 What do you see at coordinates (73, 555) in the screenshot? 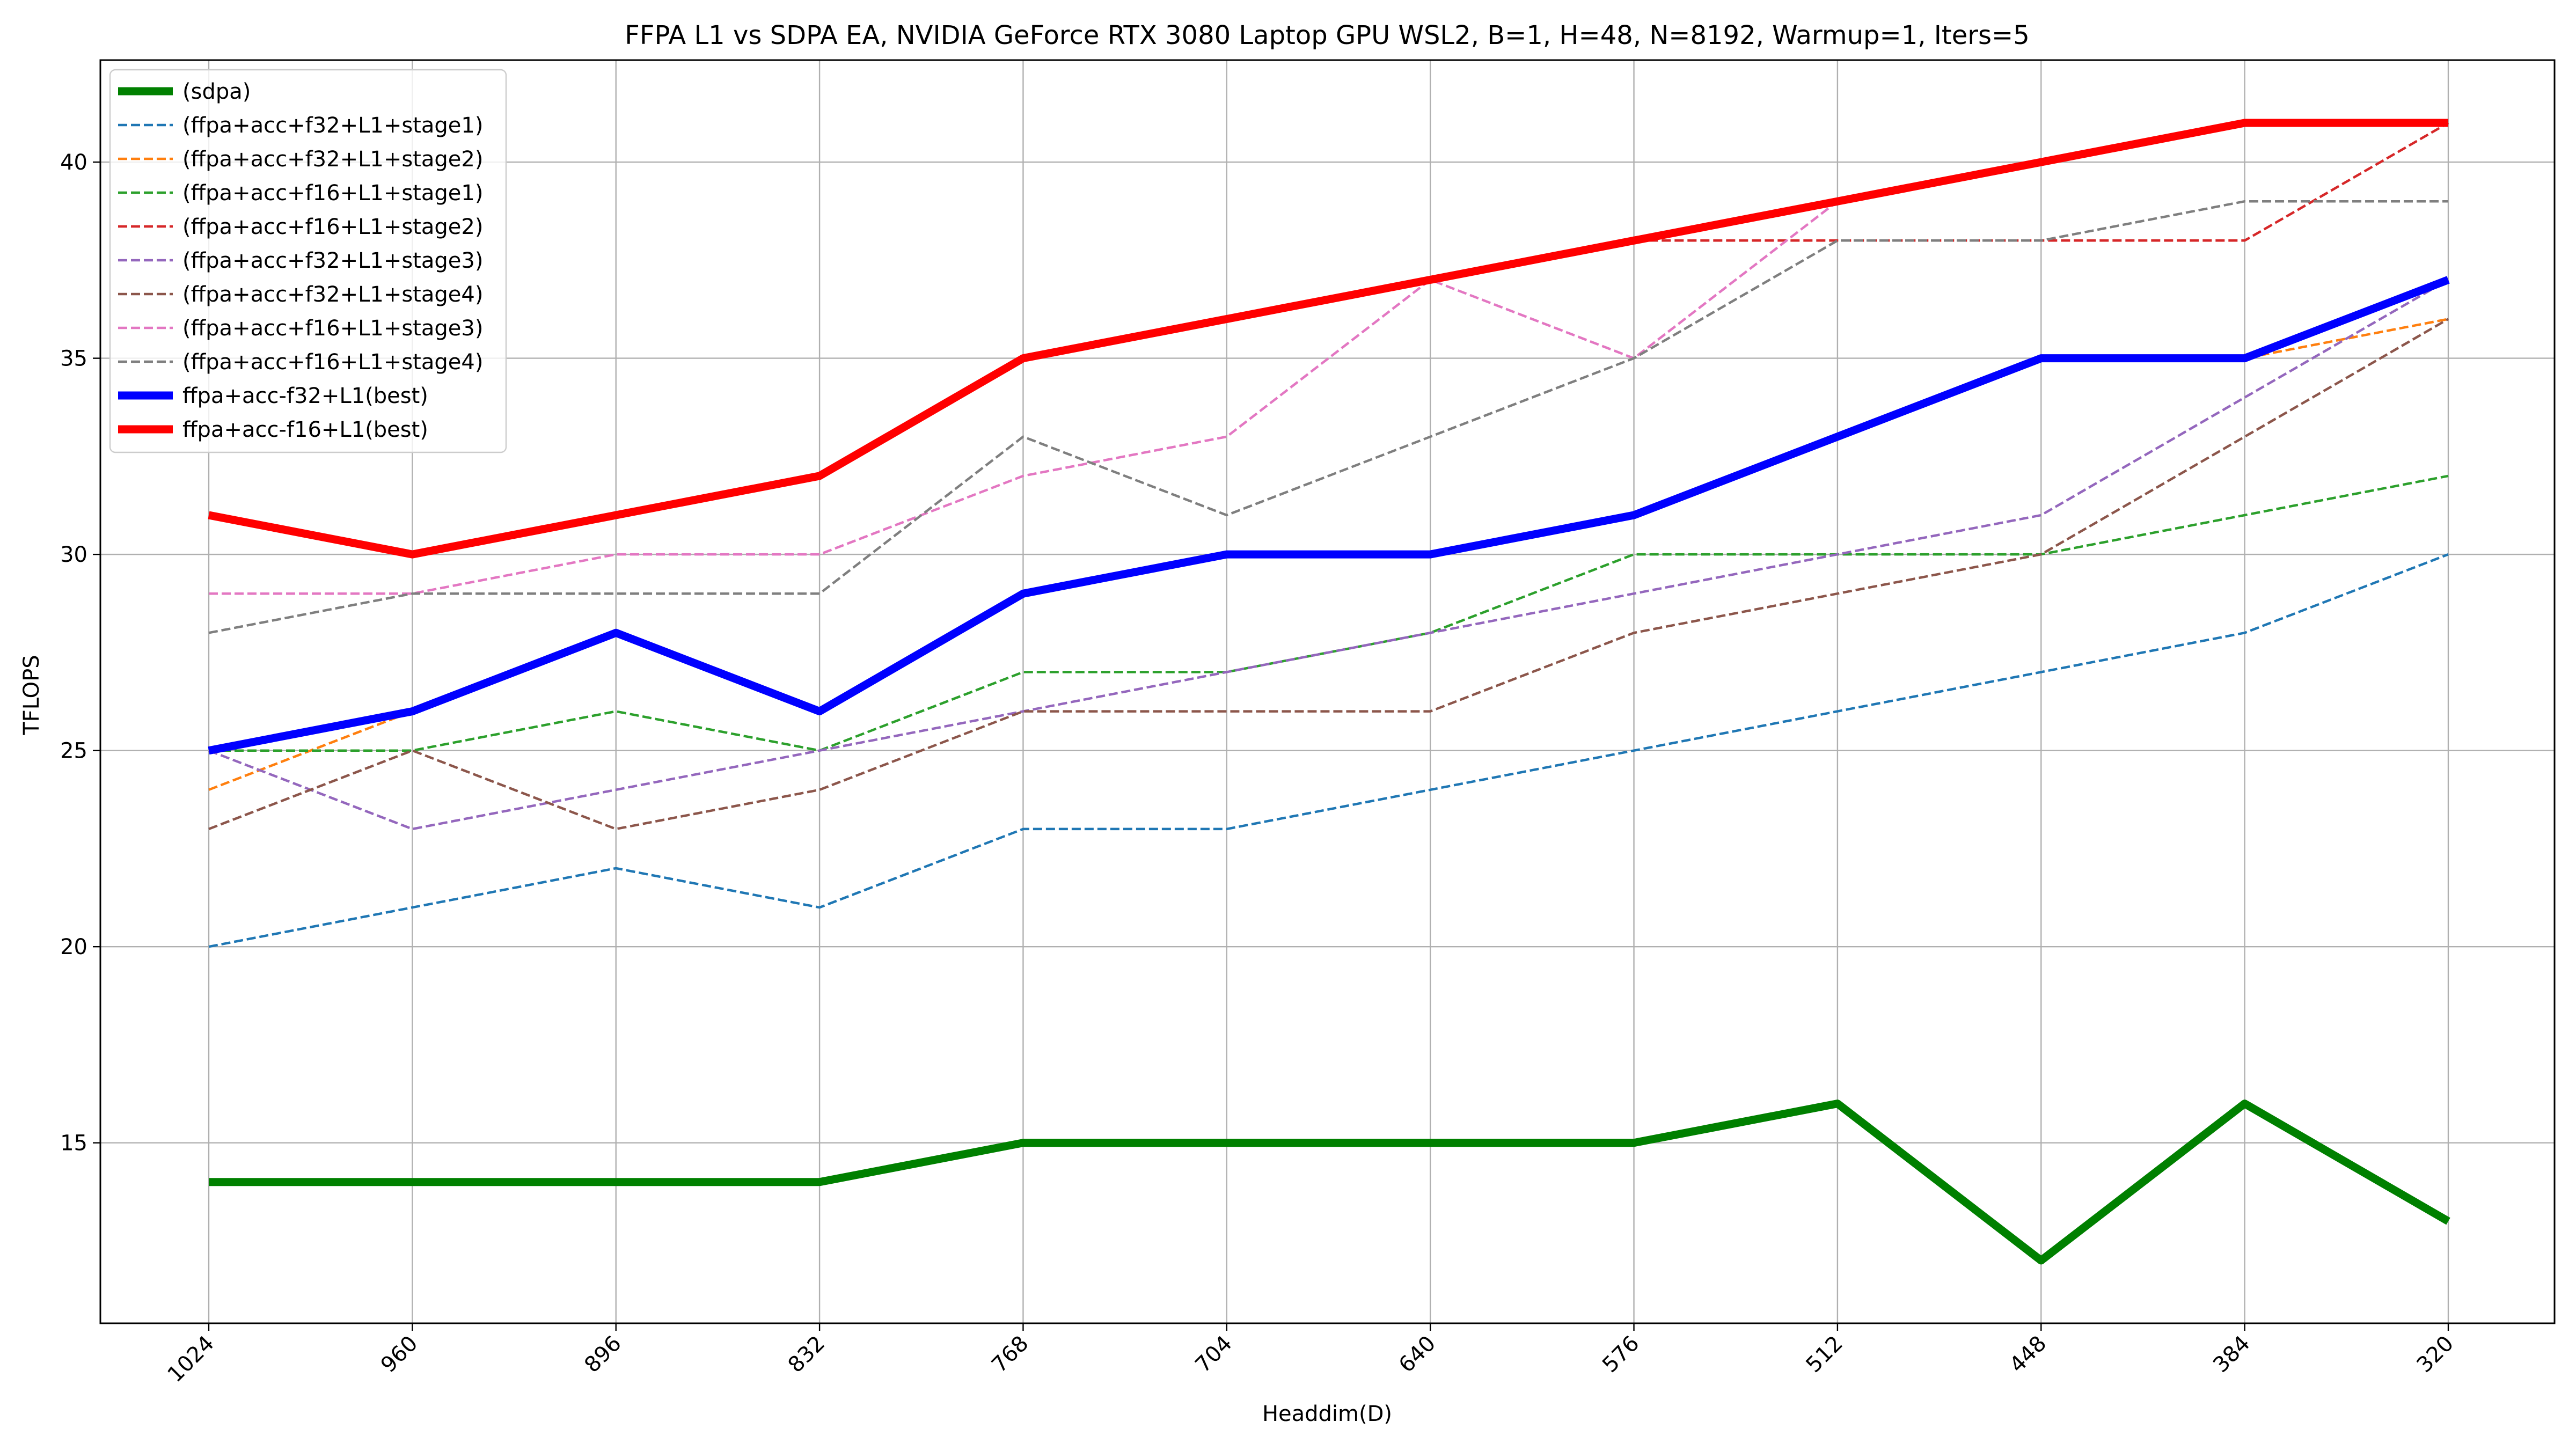
I see `y-tick-label: 30` at bounding box center [73, 555].